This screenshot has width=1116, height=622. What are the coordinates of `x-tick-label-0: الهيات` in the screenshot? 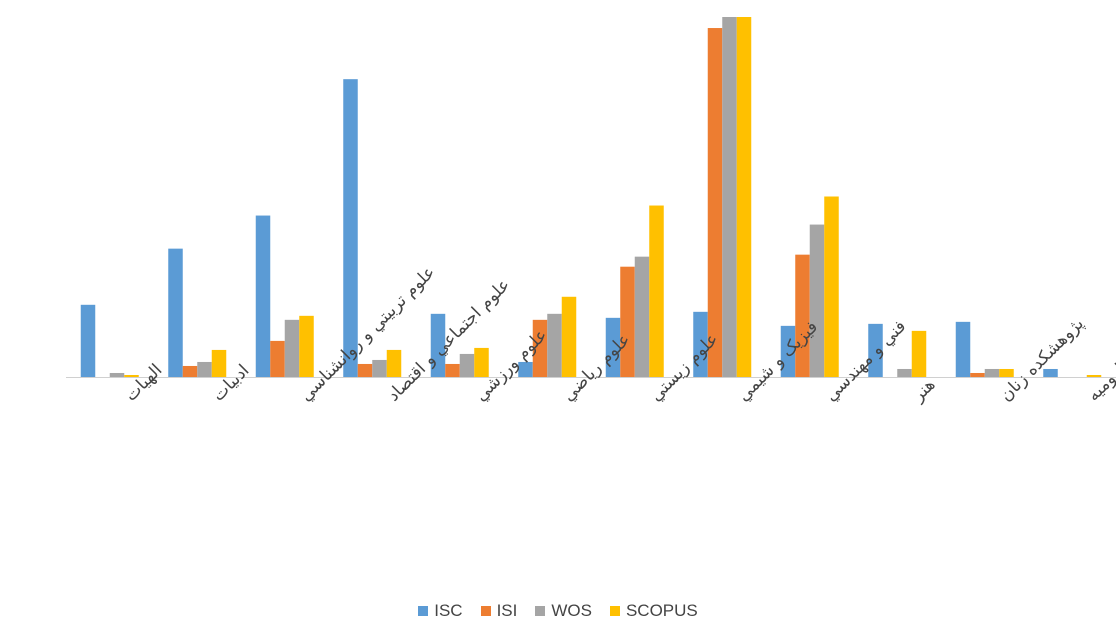 It's located at (143, 382).